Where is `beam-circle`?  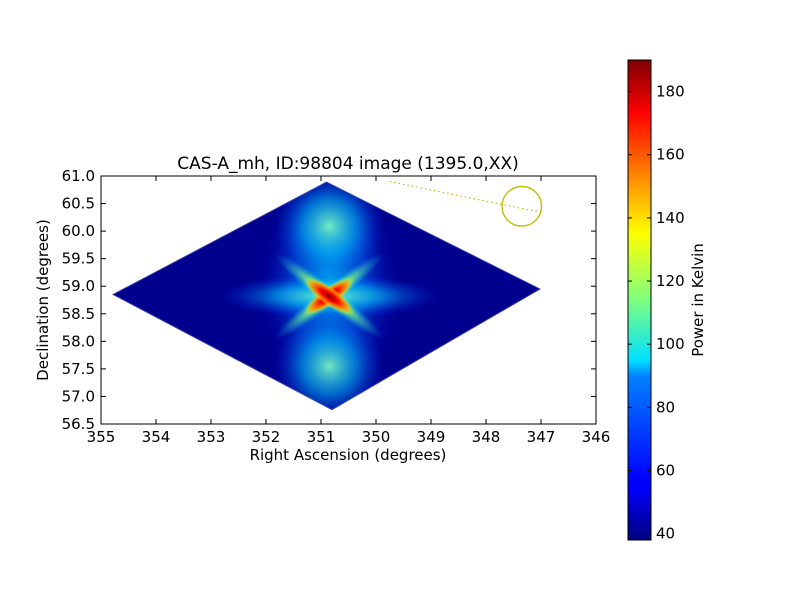 beam-circle is located at coordinates (522, 206).